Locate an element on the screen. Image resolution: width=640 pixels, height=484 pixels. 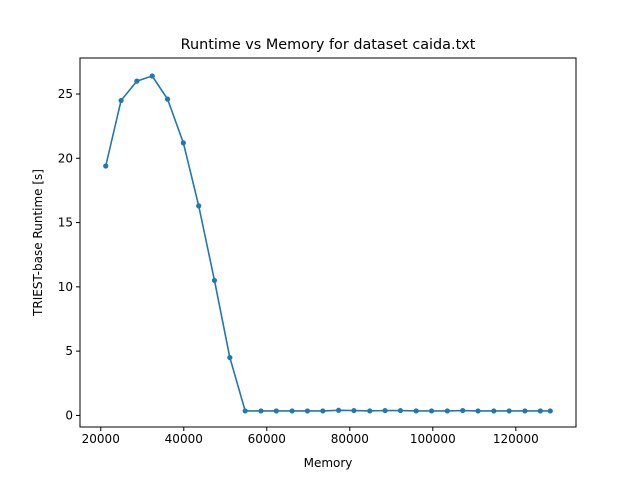
x-axis-label: Memory is located at coordinates (328, 463).